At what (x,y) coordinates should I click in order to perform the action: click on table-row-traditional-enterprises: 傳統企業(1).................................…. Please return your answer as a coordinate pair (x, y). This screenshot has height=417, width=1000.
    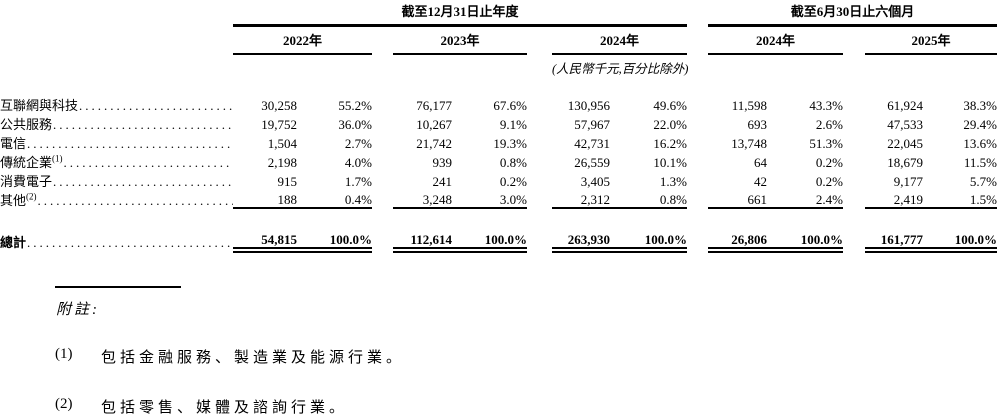
    Looking at the image, I should click on (498, 160).